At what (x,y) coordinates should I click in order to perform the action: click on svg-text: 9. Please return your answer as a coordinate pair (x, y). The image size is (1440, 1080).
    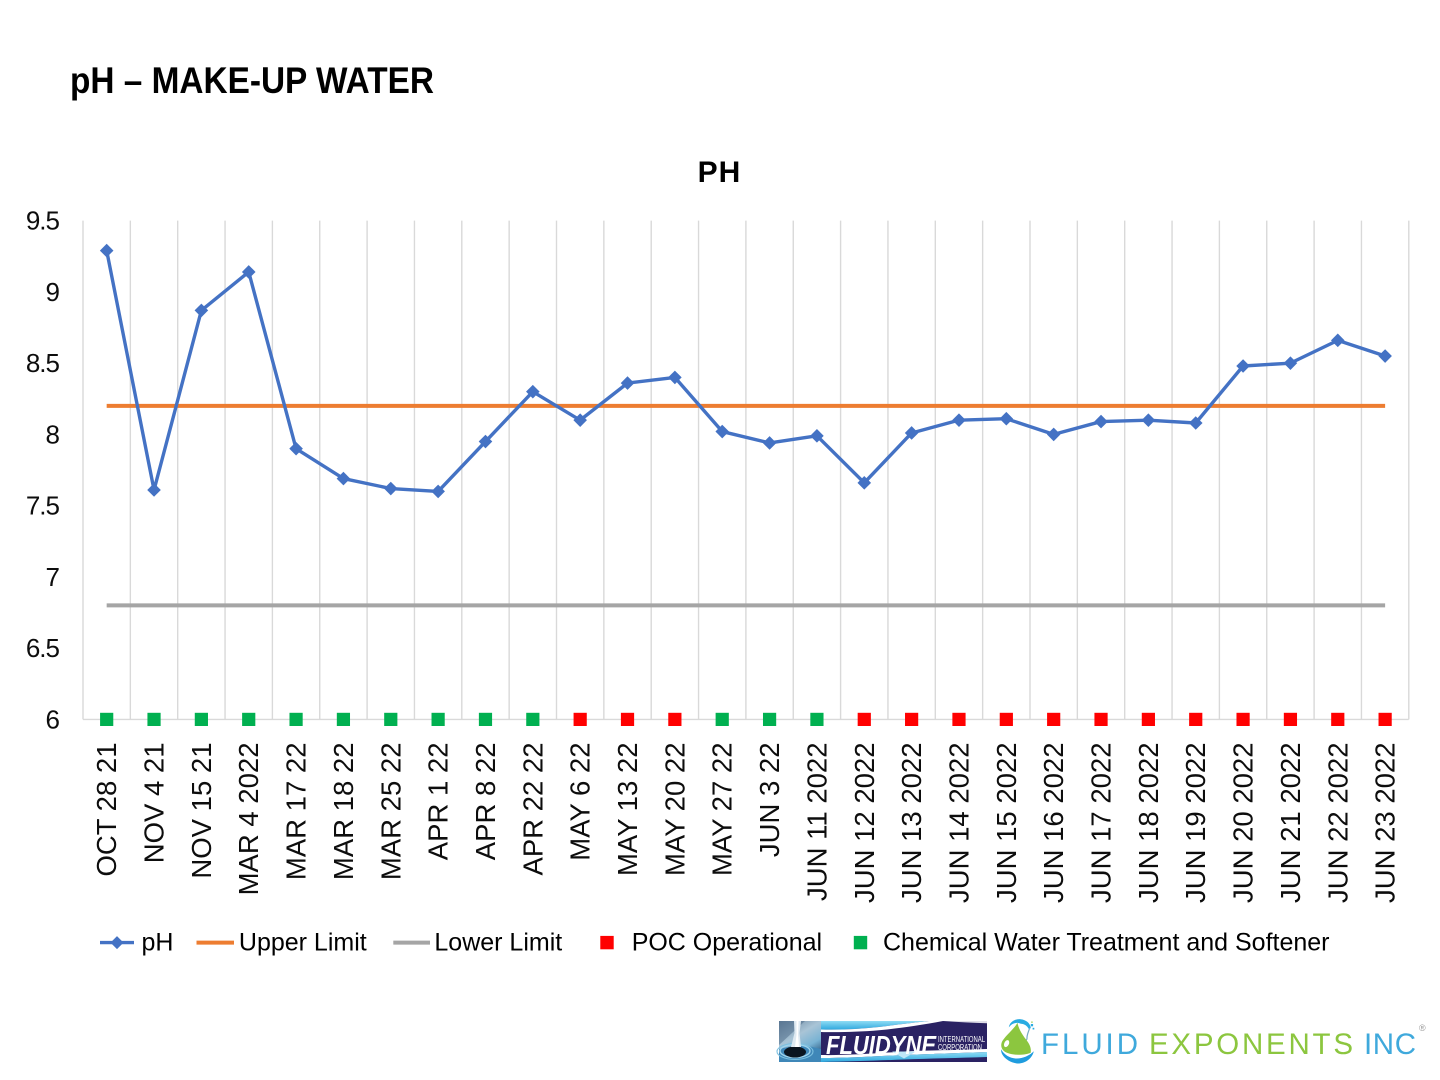
    Looking at the image, I should click on (53, 292).